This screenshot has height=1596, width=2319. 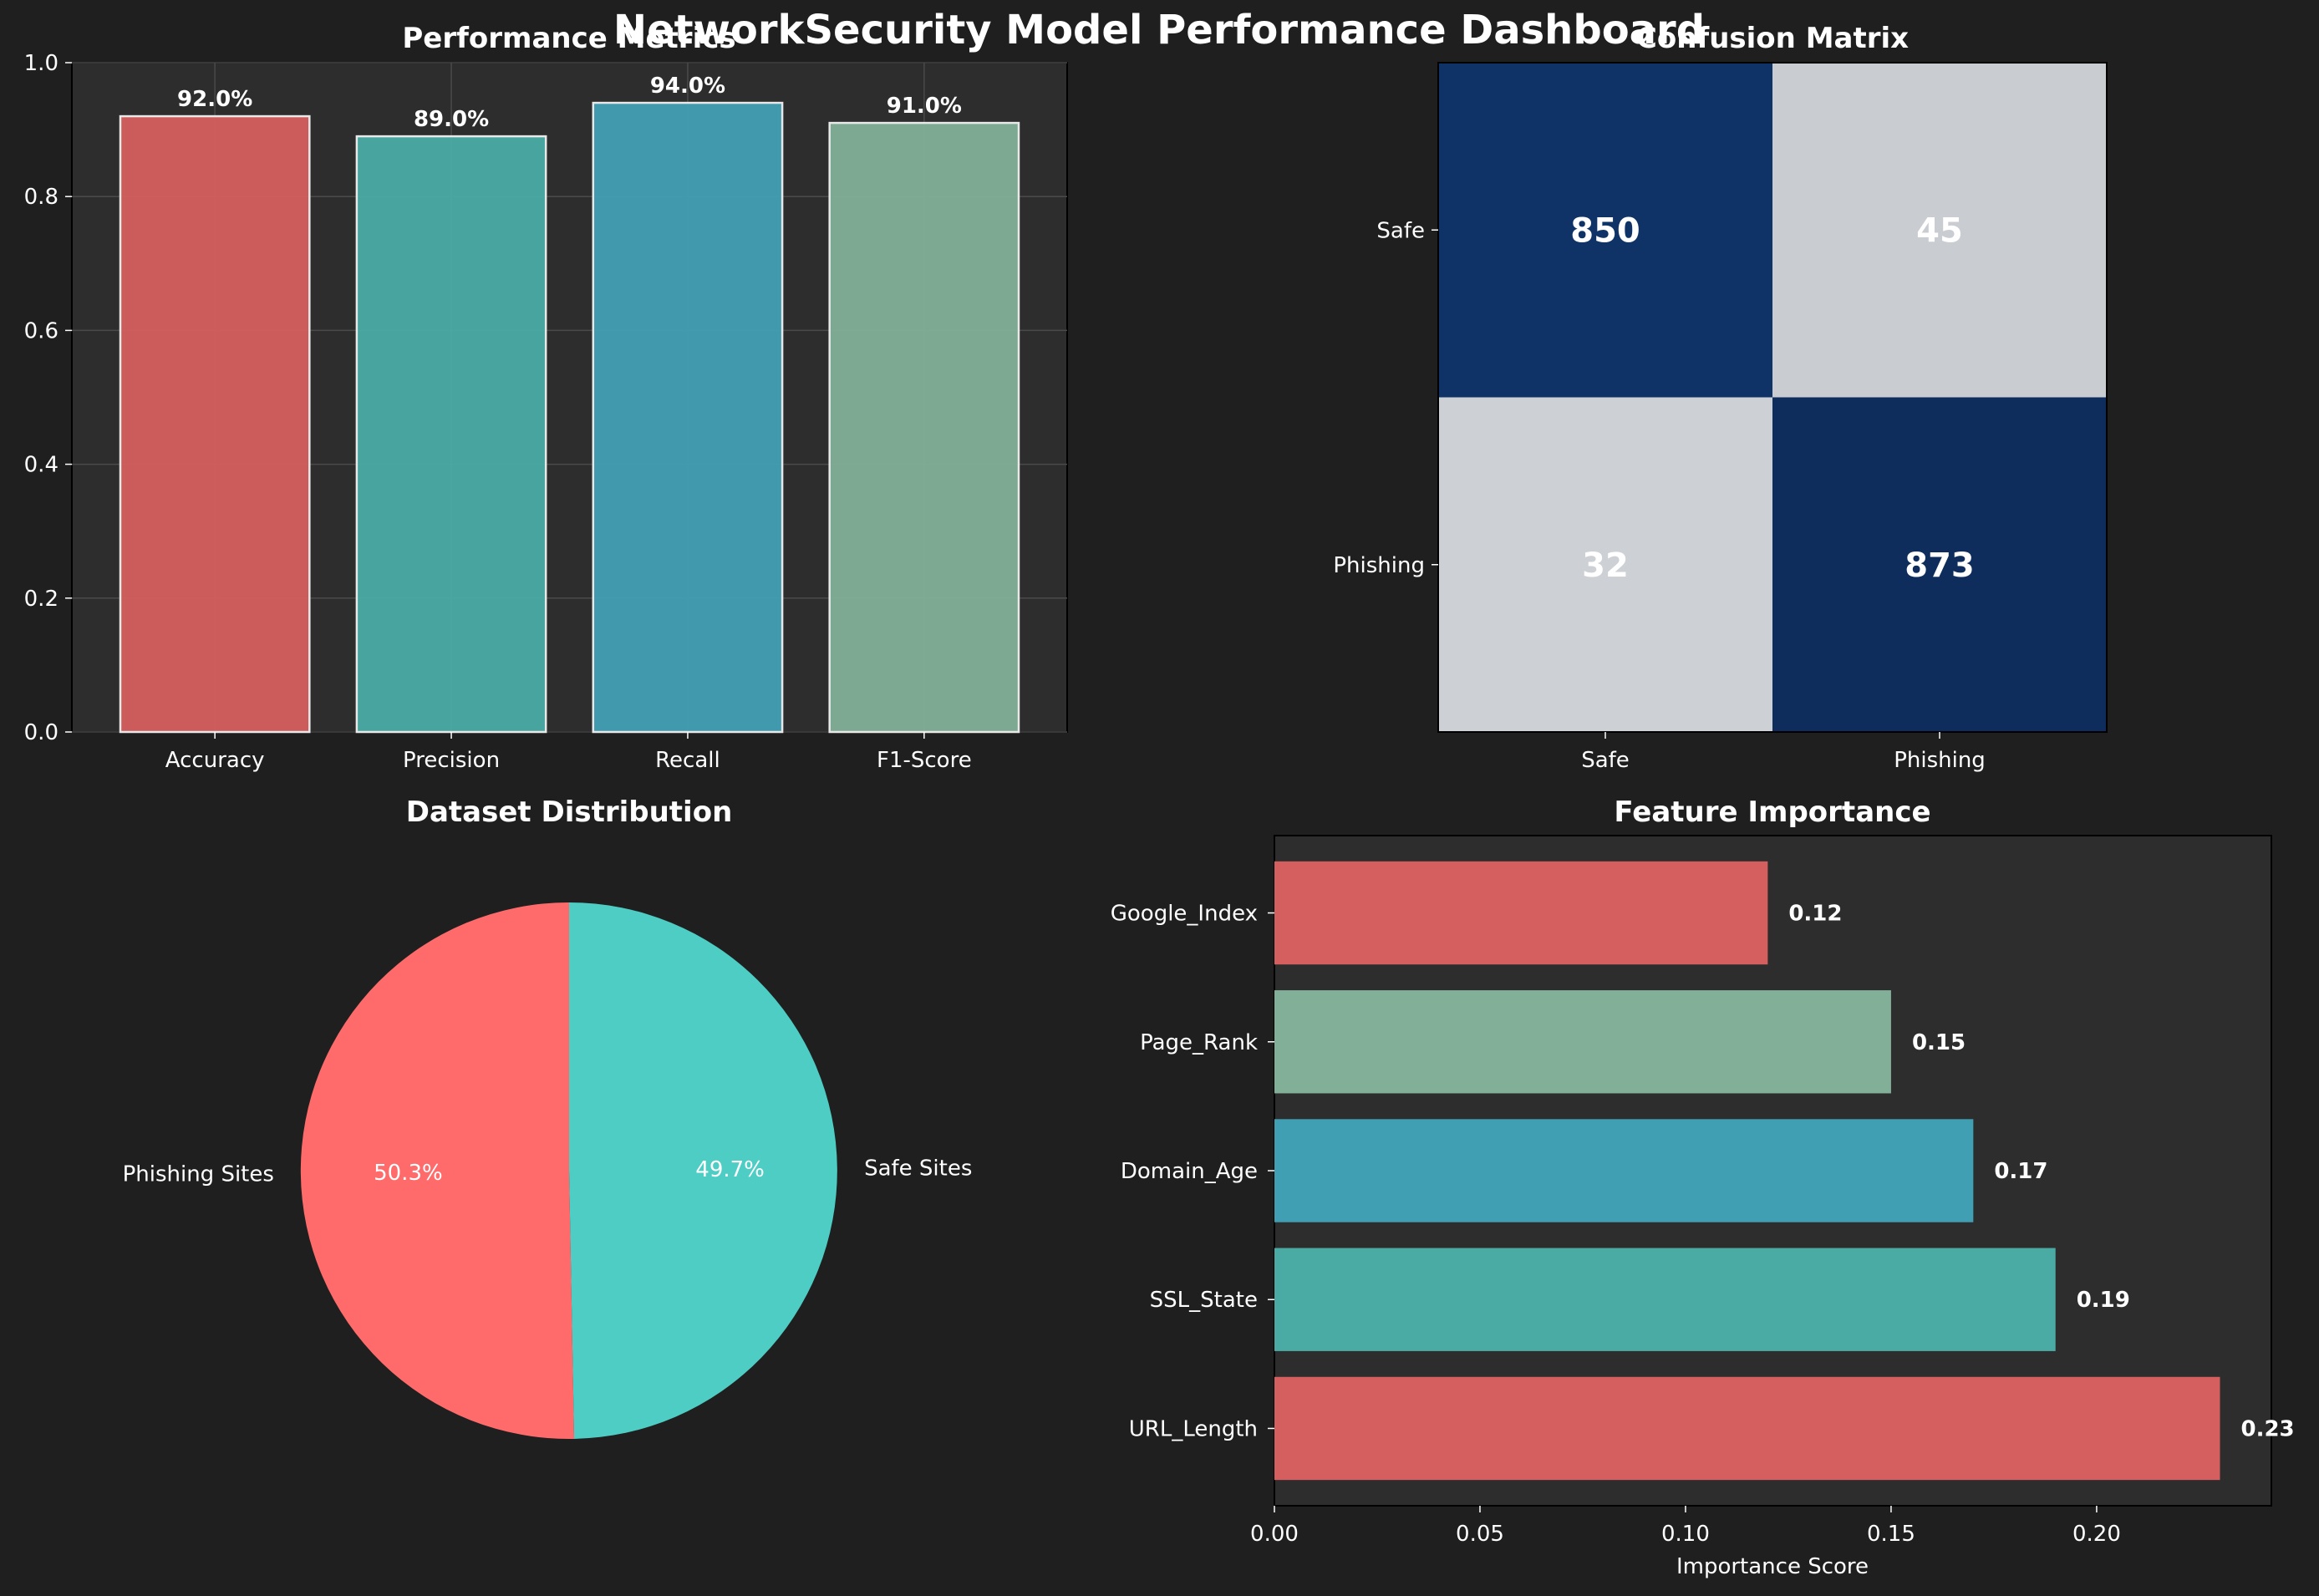 What do you see at coordinates (918, 1169) in the screenshot?
I see `pie-label-safe-sites: Safe Sites` at bounding box center [918, 1169].